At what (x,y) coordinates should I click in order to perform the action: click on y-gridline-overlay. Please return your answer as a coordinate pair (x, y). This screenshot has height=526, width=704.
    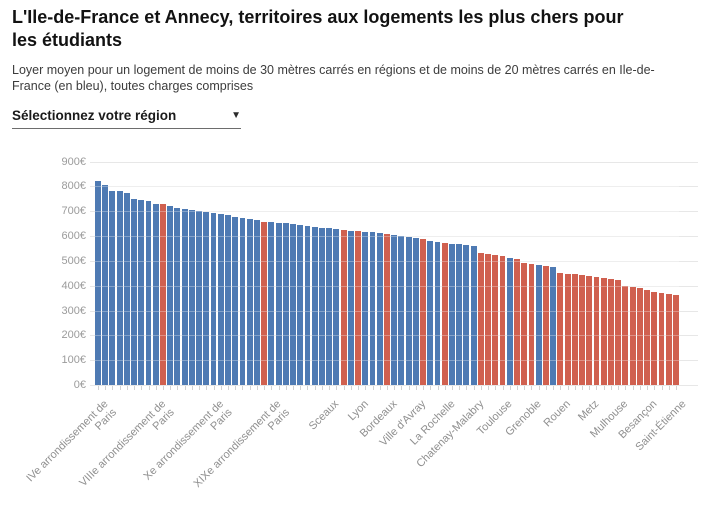
    Looking at the image, I should click on (387, 212).